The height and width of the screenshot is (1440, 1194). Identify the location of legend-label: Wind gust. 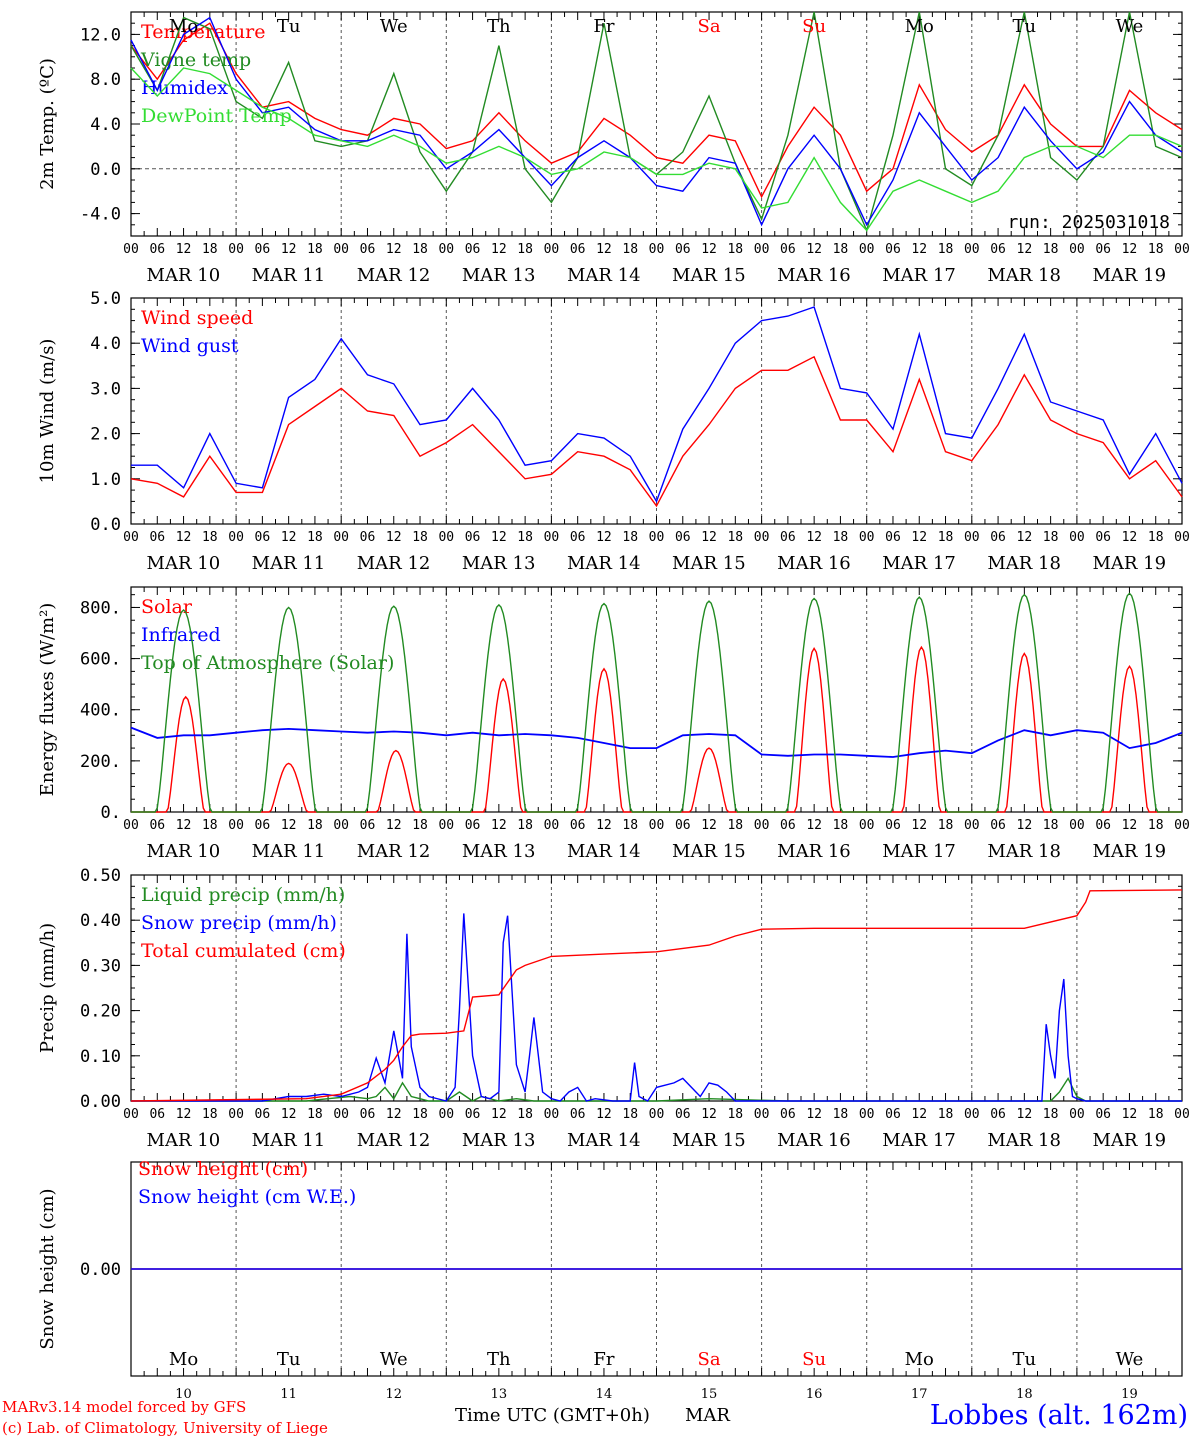
(190, 346).